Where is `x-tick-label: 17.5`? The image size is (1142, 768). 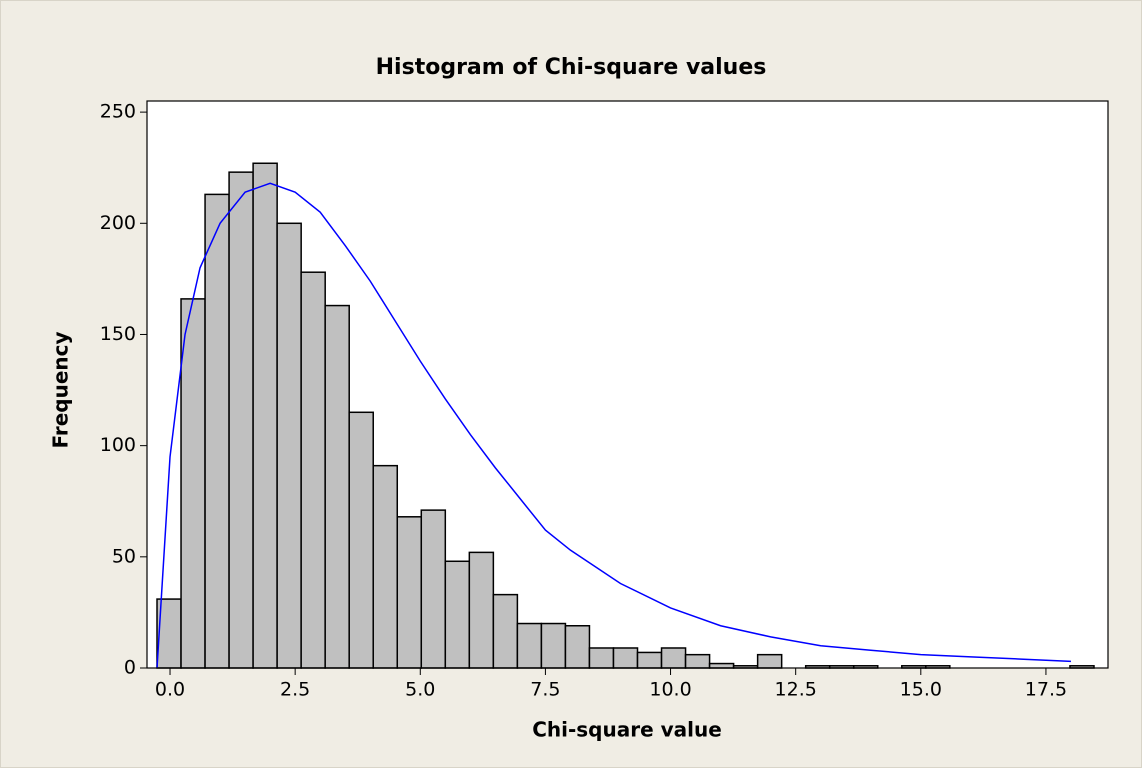 x-tick-label: 17.5 is located at coordinates (1046, 690).